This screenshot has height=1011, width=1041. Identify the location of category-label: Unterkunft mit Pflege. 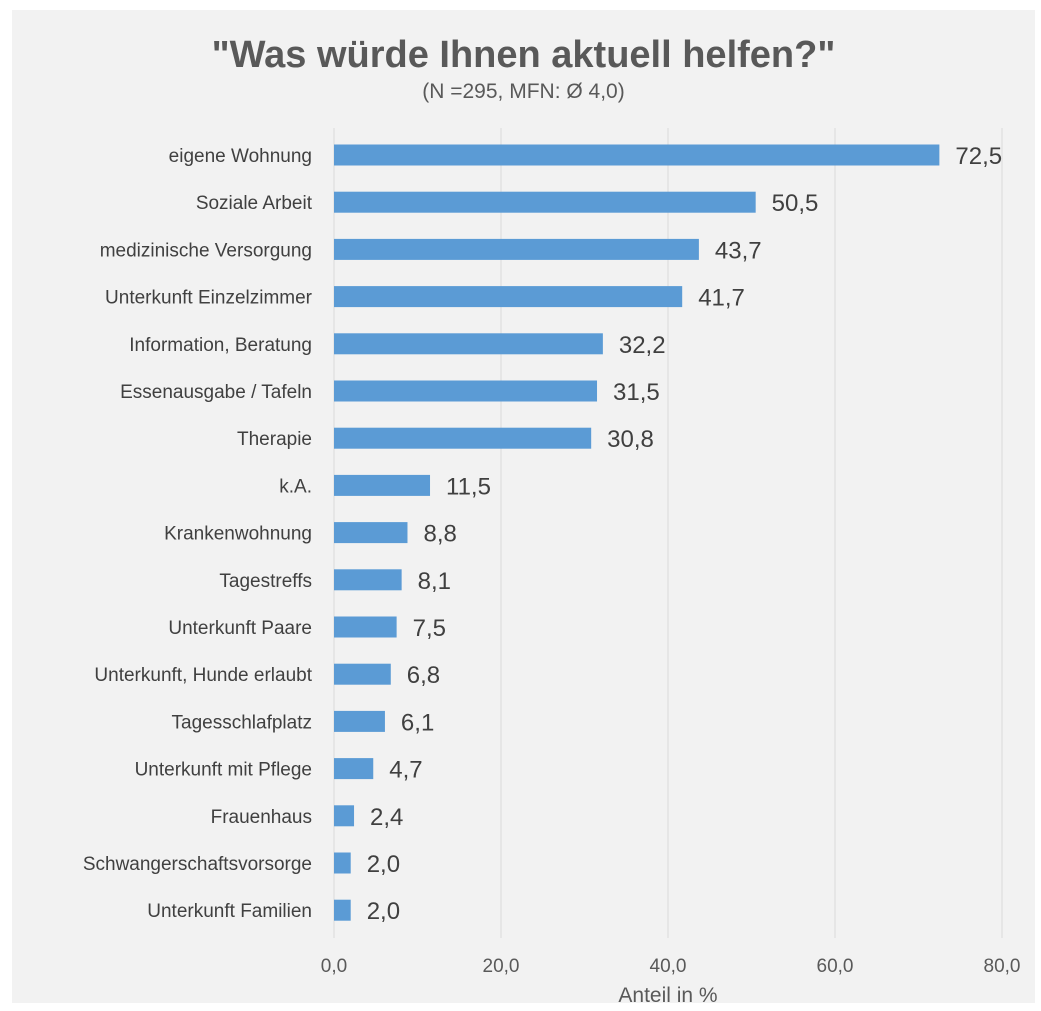
(223, 770).